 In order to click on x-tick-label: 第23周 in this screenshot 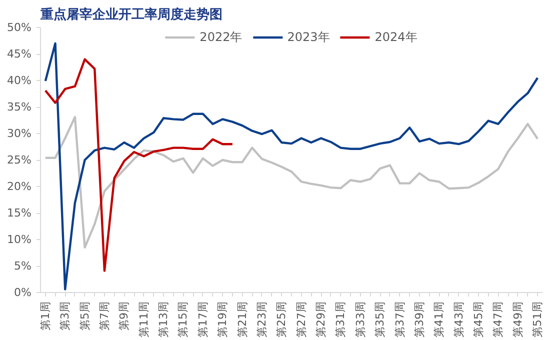, I will do `click(261, 319)`.